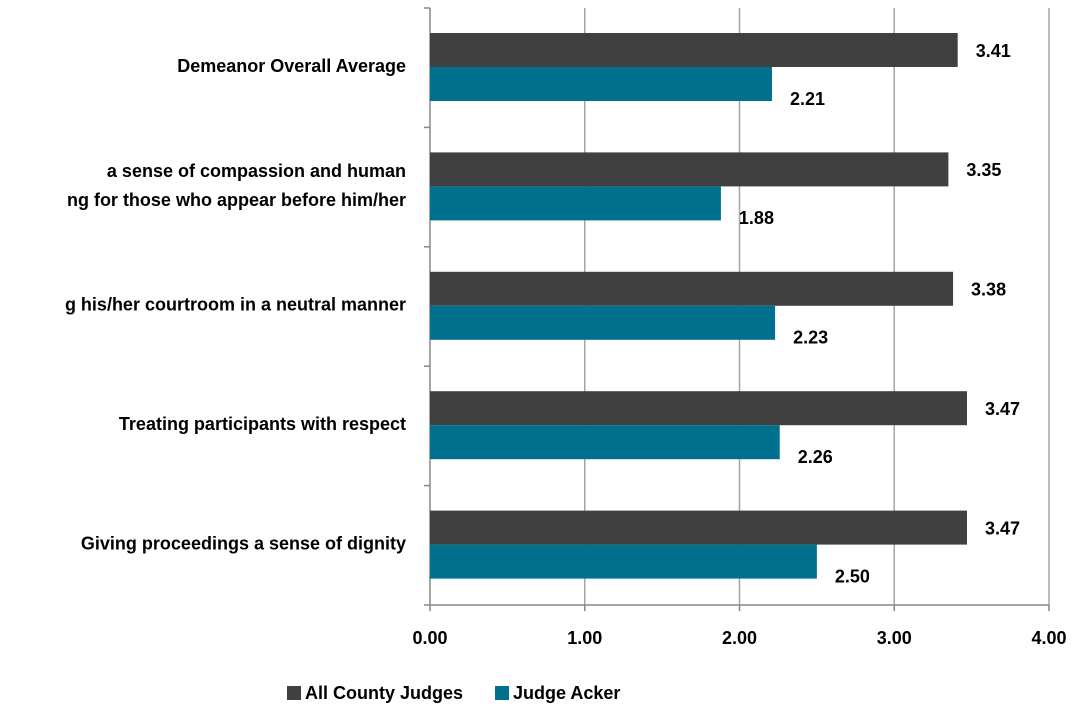 Image resolution: width=1078 pixels, height=708 pixels. Describe the element at coordinates (815, 457) in the screenshot. I see `data-label: 2.26` at that location.